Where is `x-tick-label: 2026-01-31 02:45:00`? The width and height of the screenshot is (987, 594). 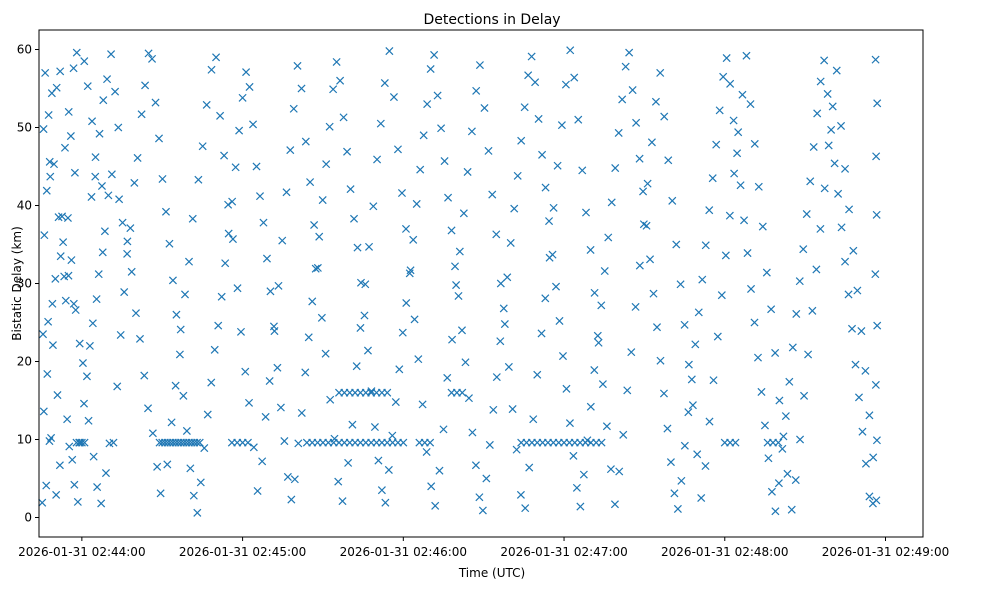 x-tick-label: 2026-01-31 02:45:00 is located at coordinates (242, 552).